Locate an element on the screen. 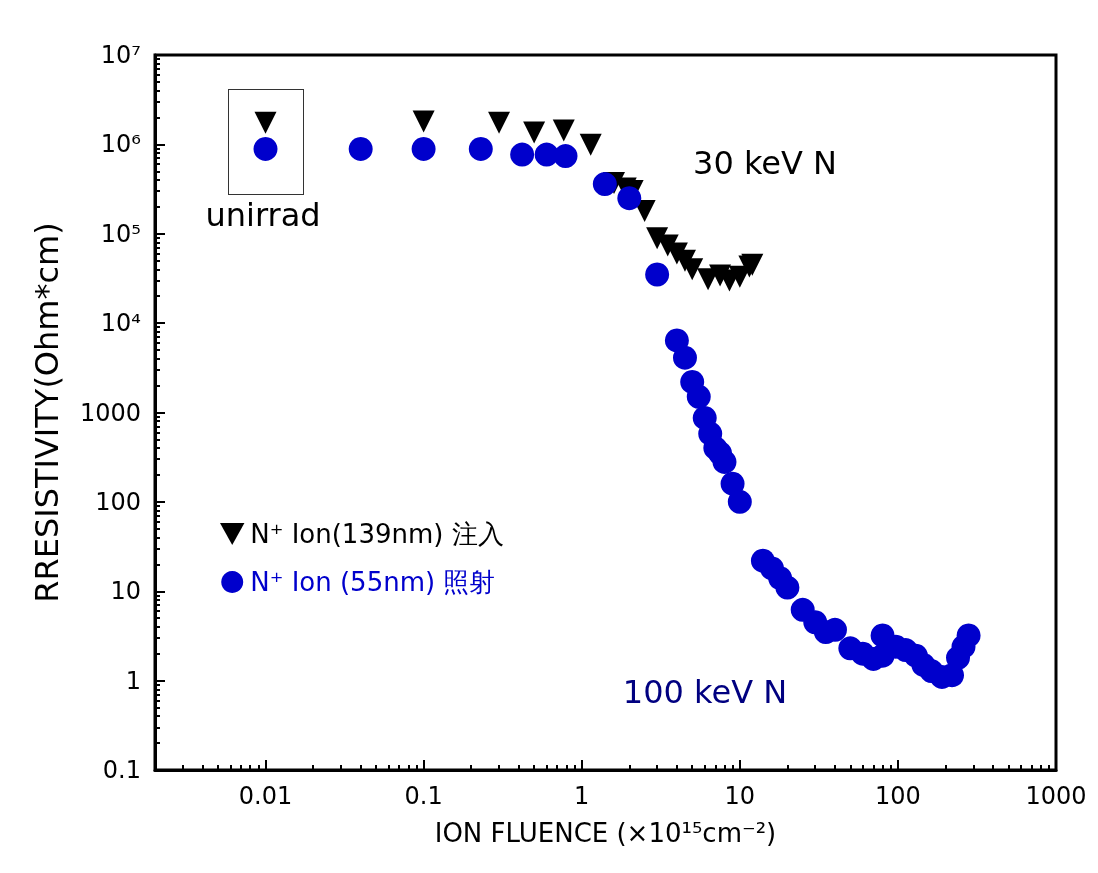 Image resolution: width=1098 pixels, height=873 pixels. y-tick-label: 10 is located at coordinates (125, 591).